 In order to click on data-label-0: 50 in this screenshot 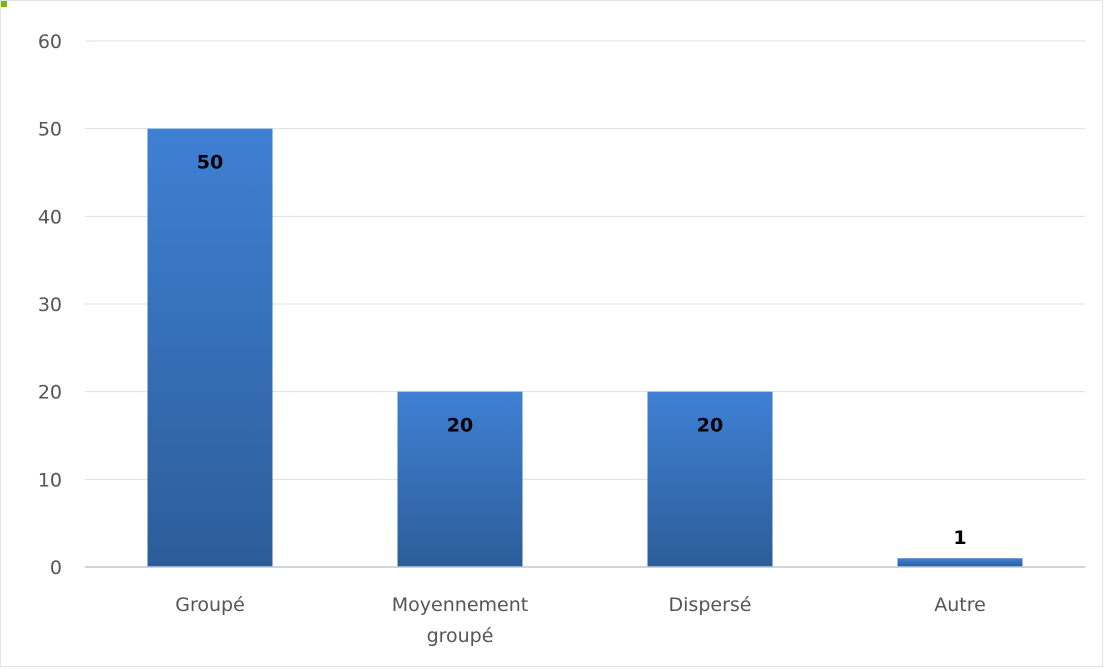, I will do `click(210, 163)`.